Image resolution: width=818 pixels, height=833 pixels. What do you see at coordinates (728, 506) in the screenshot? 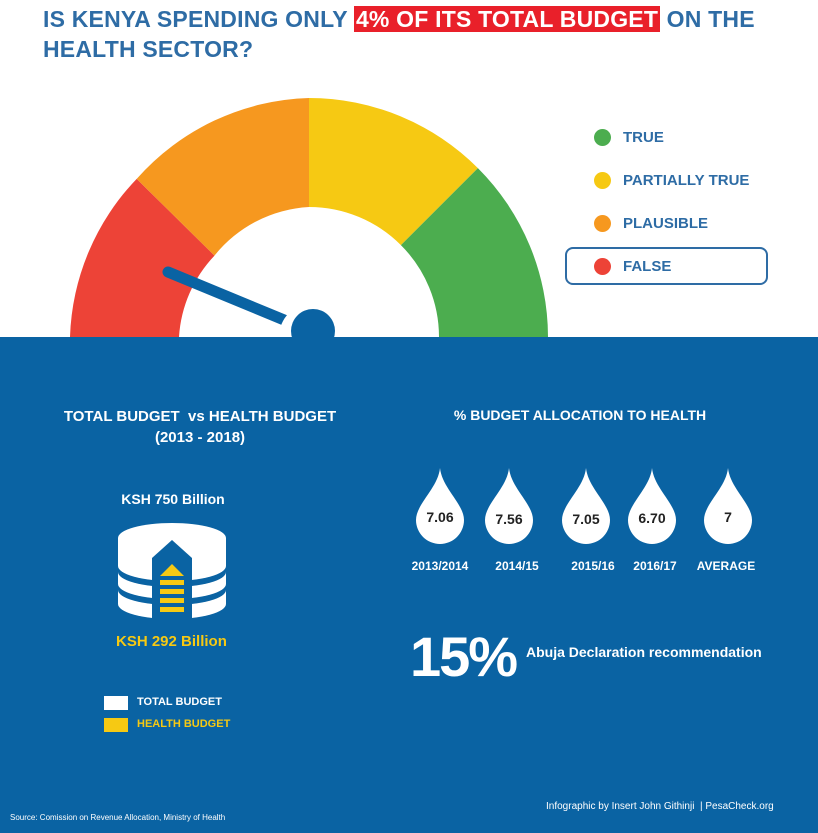
I see `drop-average-icon` at bounding box center [728, 506].